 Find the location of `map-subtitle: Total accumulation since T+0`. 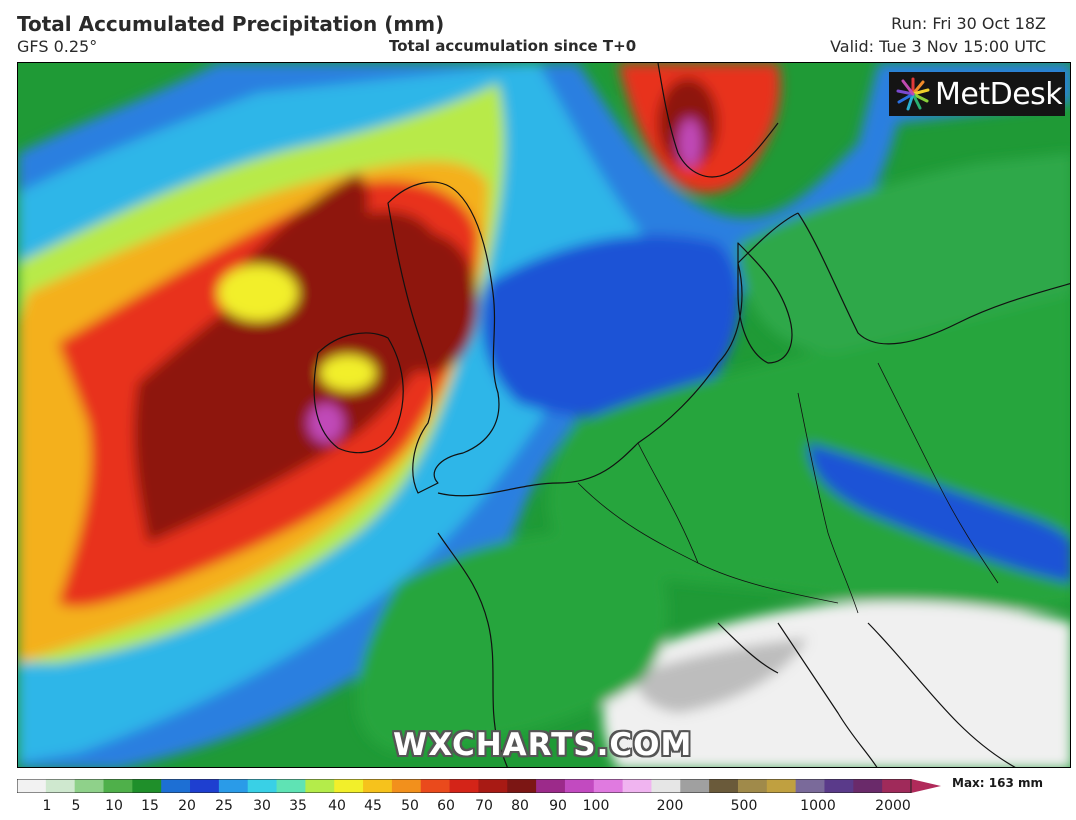

map-subtitle: Total accumulation since T+0 is located at coordinates (513, 46).